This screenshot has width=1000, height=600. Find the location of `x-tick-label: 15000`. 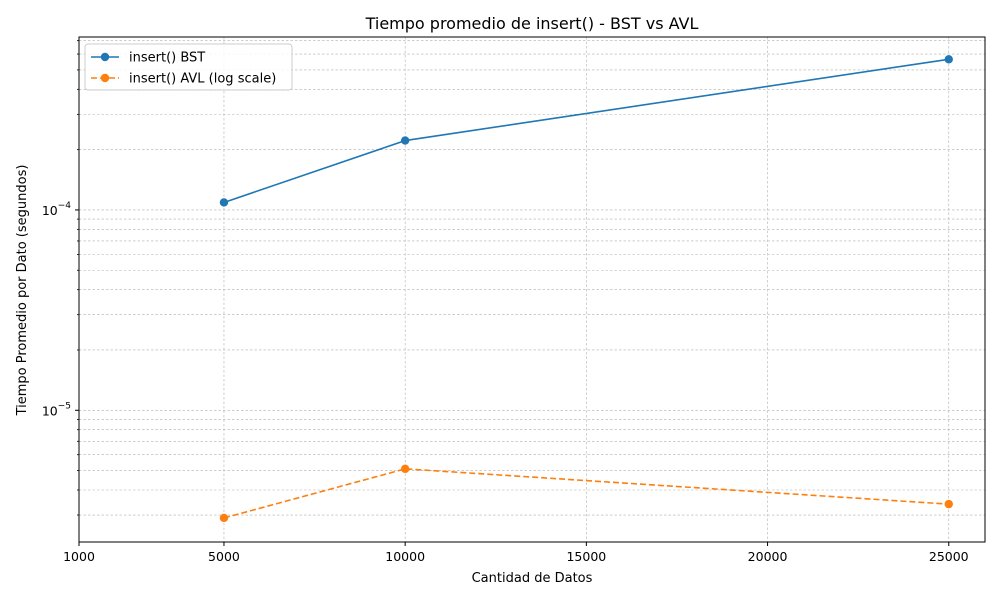

x-tick-label: 15000 is located at coordinates (586, 556).